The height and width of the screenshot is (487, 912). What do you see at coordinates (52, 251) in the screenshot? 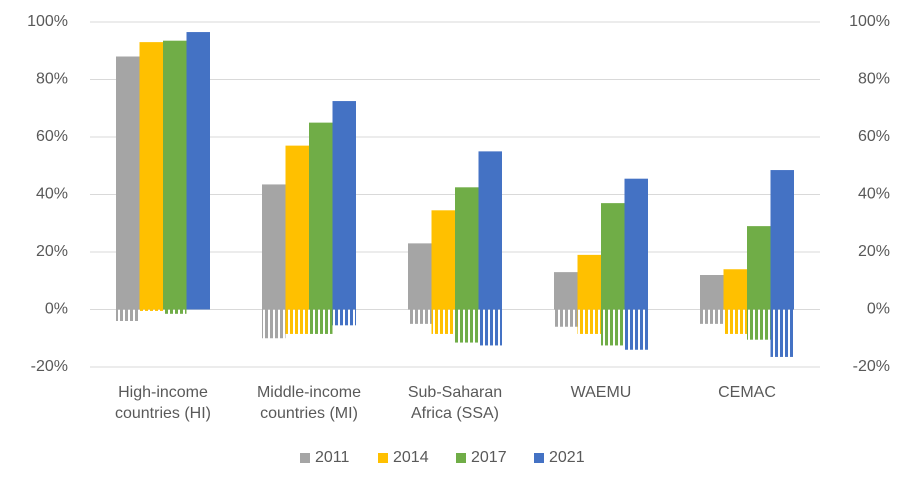
I see `y-tick-label: 20%` at bounding box center [52, 251].